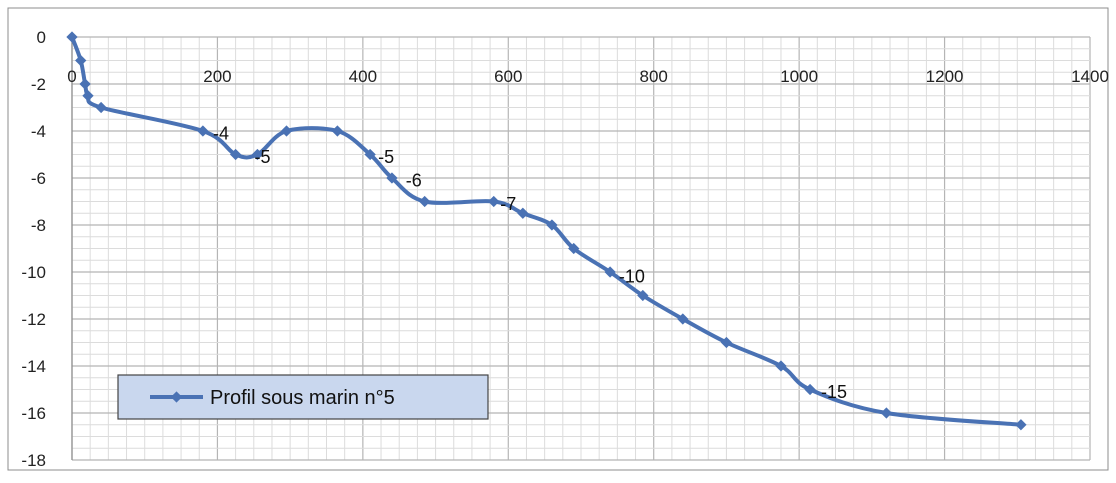 Image resolution: width=1116 pixels, height=483 pixels. Describe the element at coordinates (217, 76) in the screenshot. I see `x-tick-label: 200` at that location.